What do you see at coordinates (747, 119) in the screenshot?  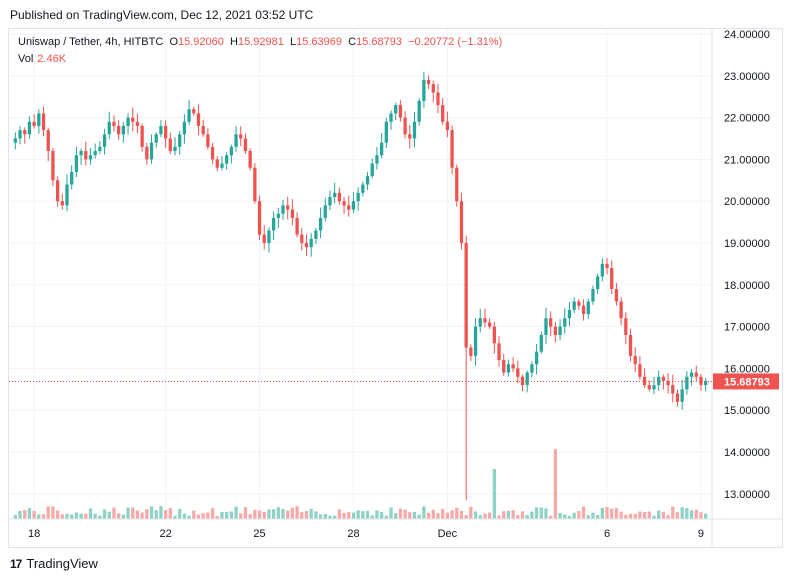 I see `price-tick-label: 22.00000` at bounding box center [747, 119].